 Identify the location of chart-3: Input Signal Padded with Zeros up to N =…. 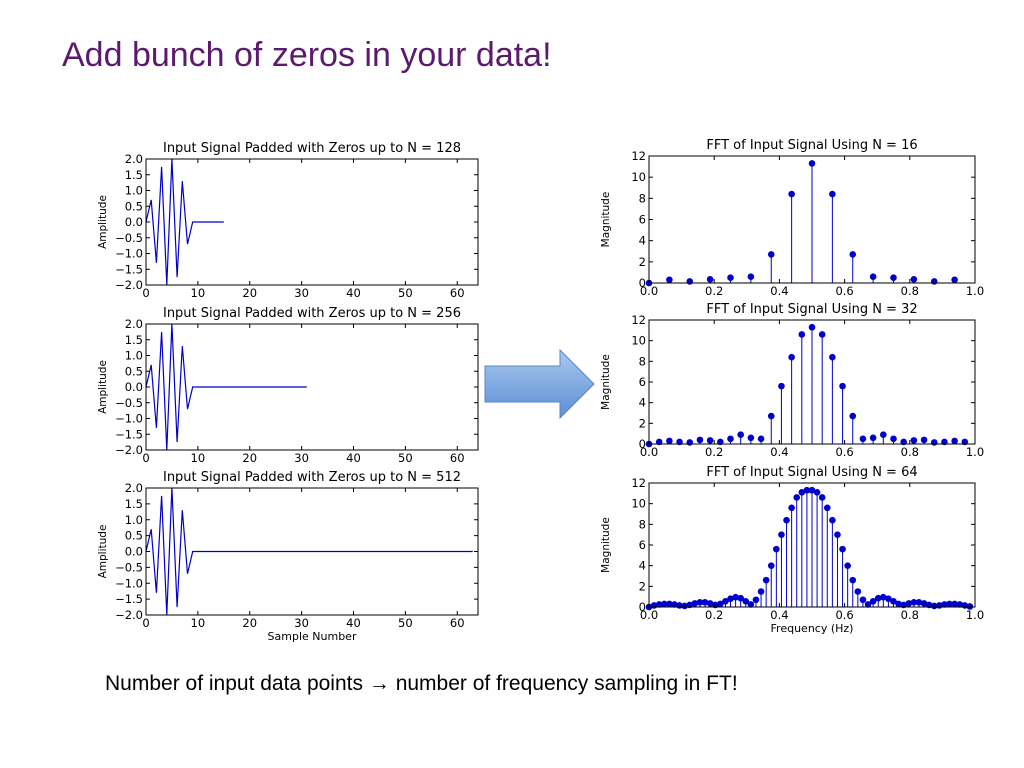
(288, 556).